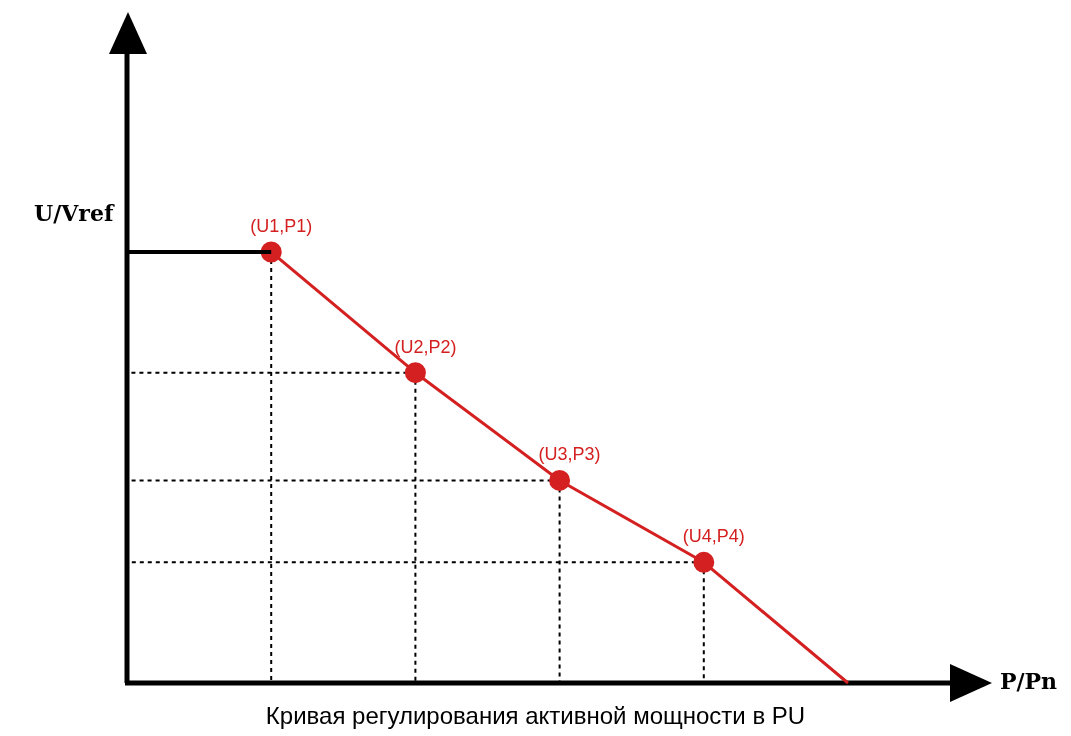 Image resolution: width=1071 pixels, height=736 pixels. What do you see at coordinates (74, 213) in the screenshot?
I see `y-axis-title: U/Vref` at bounding box center [74, 213].